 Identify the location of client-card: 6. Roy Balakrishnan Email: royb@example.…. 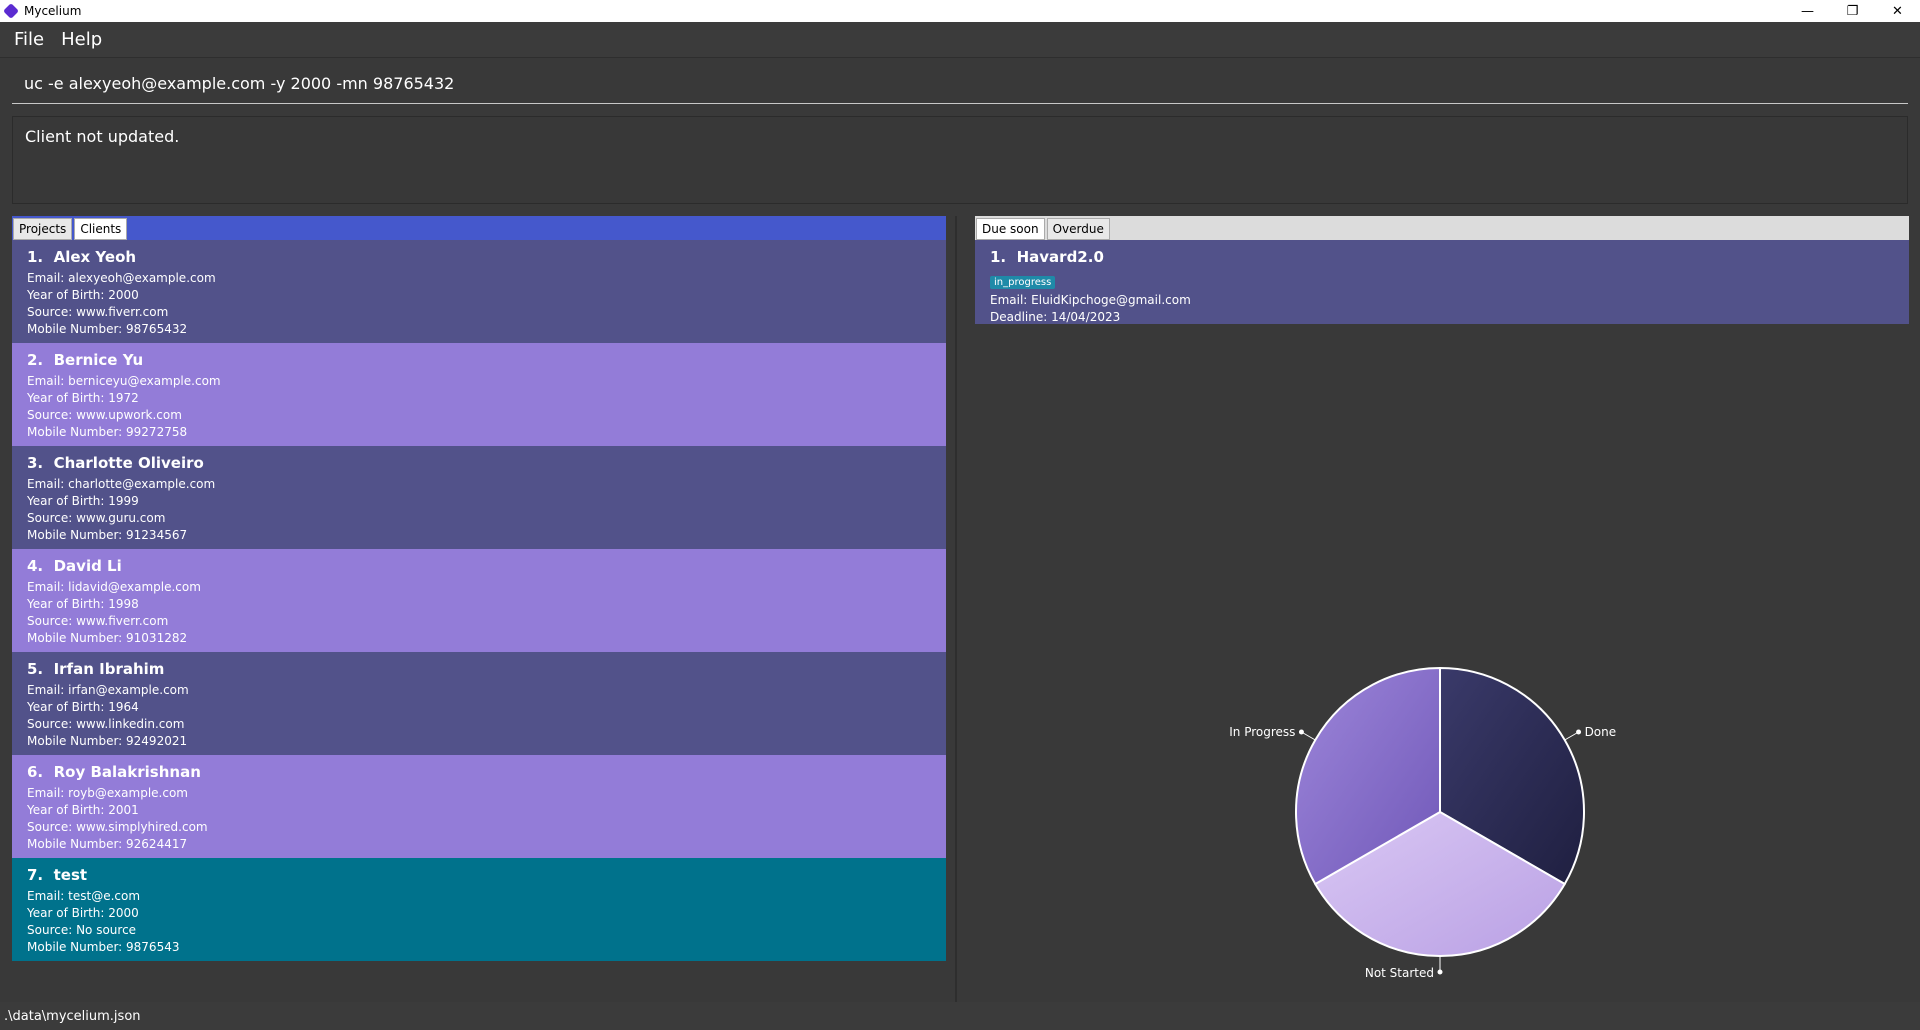
(479, 806).